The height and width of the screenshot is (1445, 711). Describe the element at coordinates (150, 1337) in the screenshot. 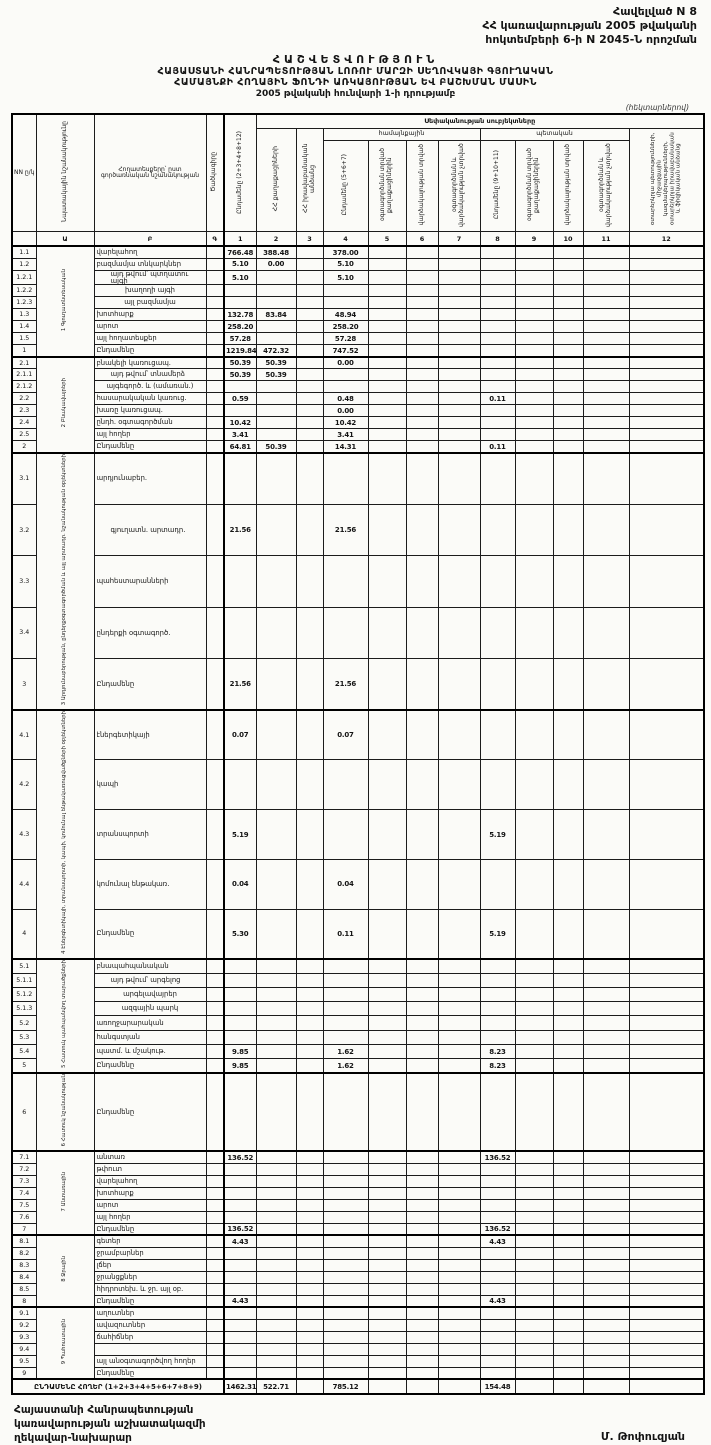

I see `land-type-label: ճահիճներ` at that location.